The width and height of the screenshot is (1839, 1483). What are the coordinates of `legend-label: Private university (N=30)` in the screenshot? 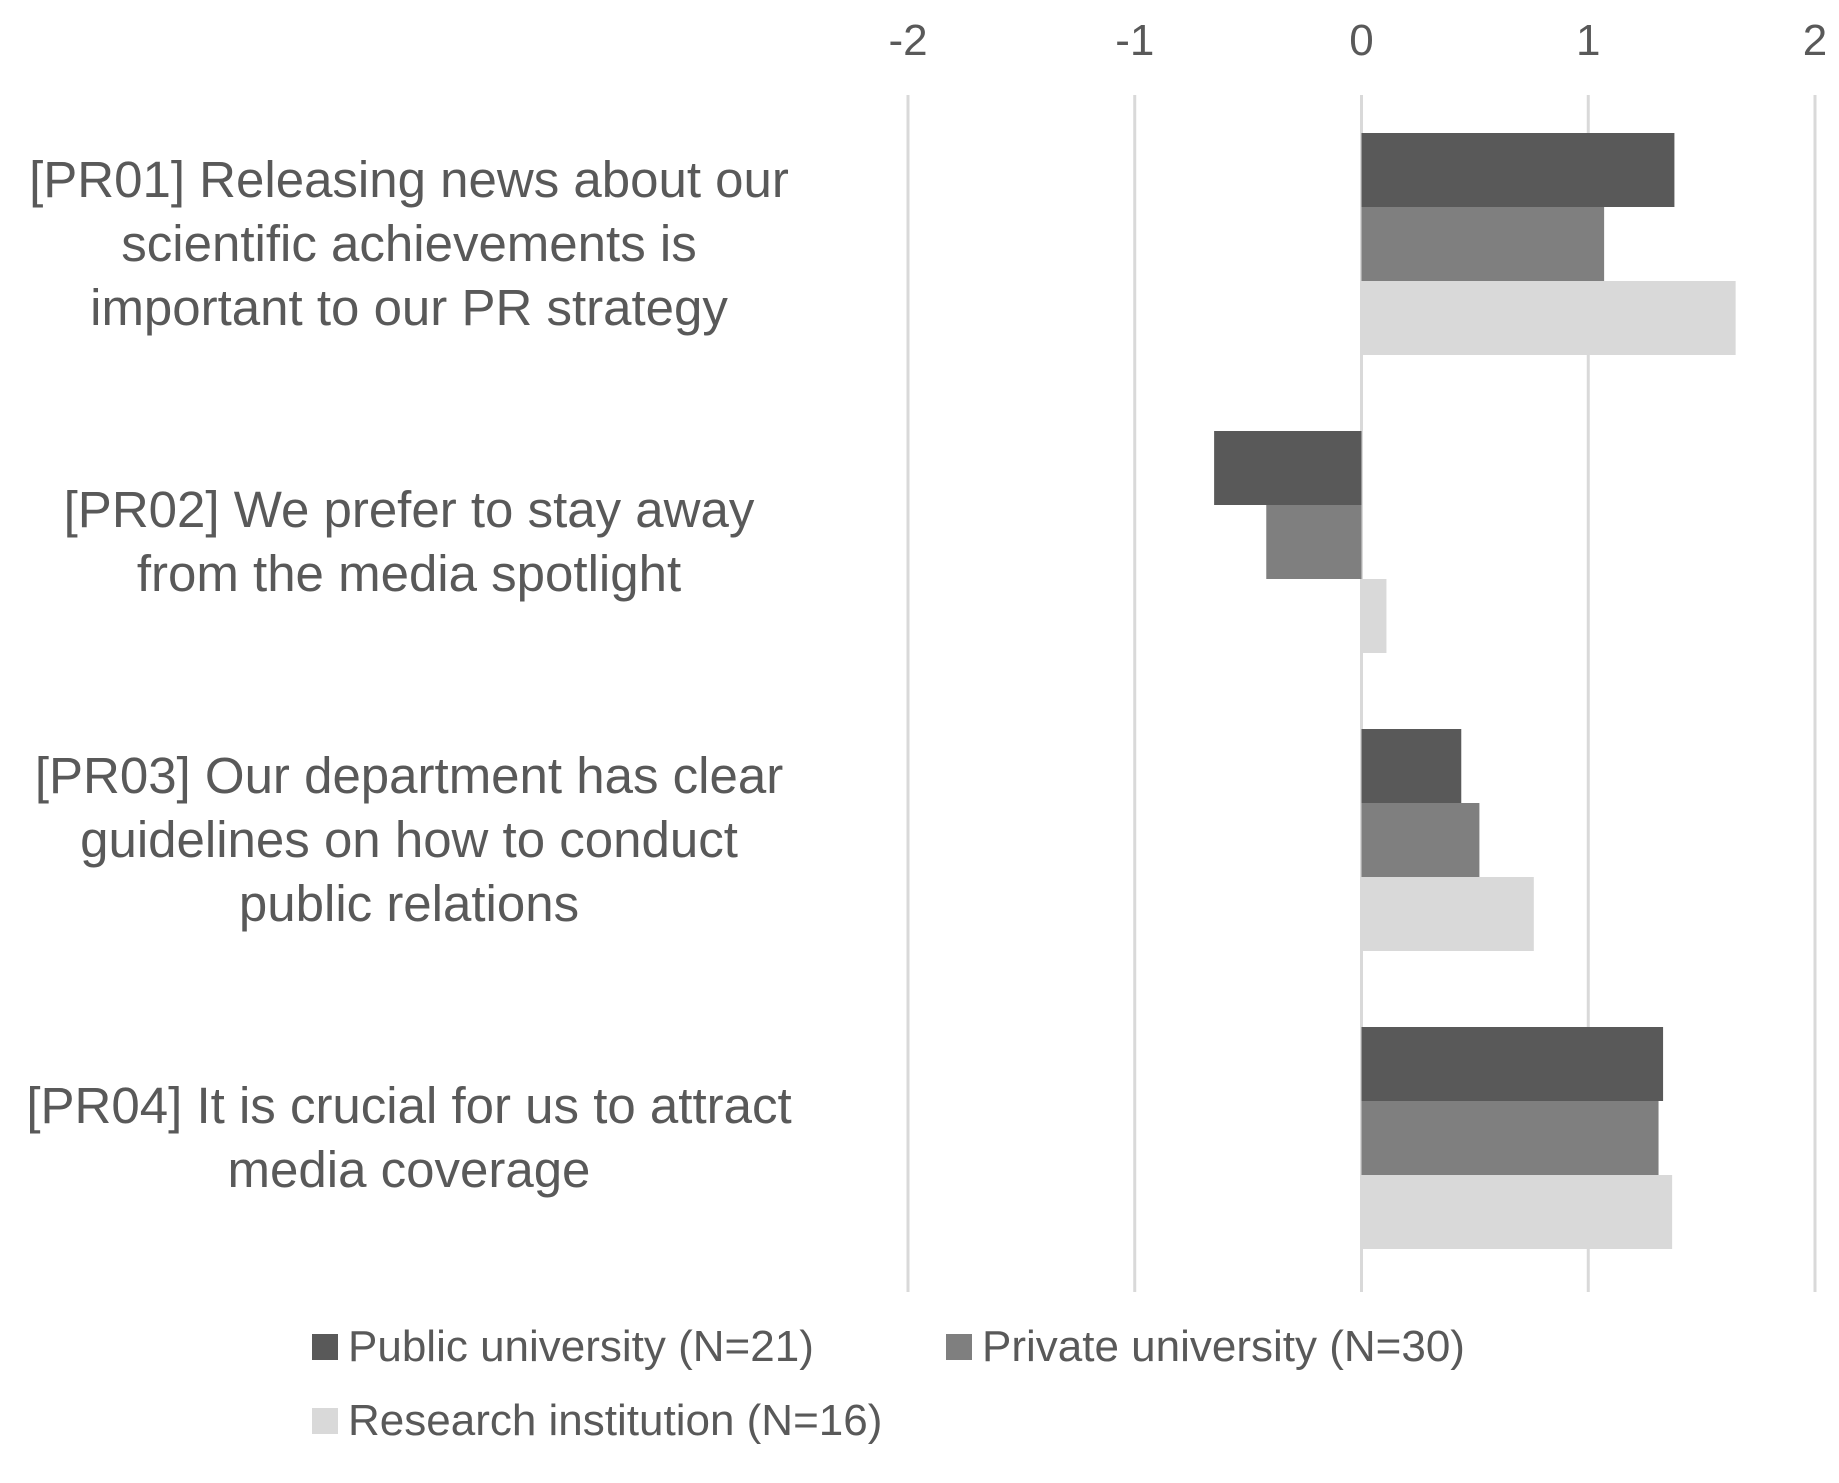 It's located at (1223, 1346).